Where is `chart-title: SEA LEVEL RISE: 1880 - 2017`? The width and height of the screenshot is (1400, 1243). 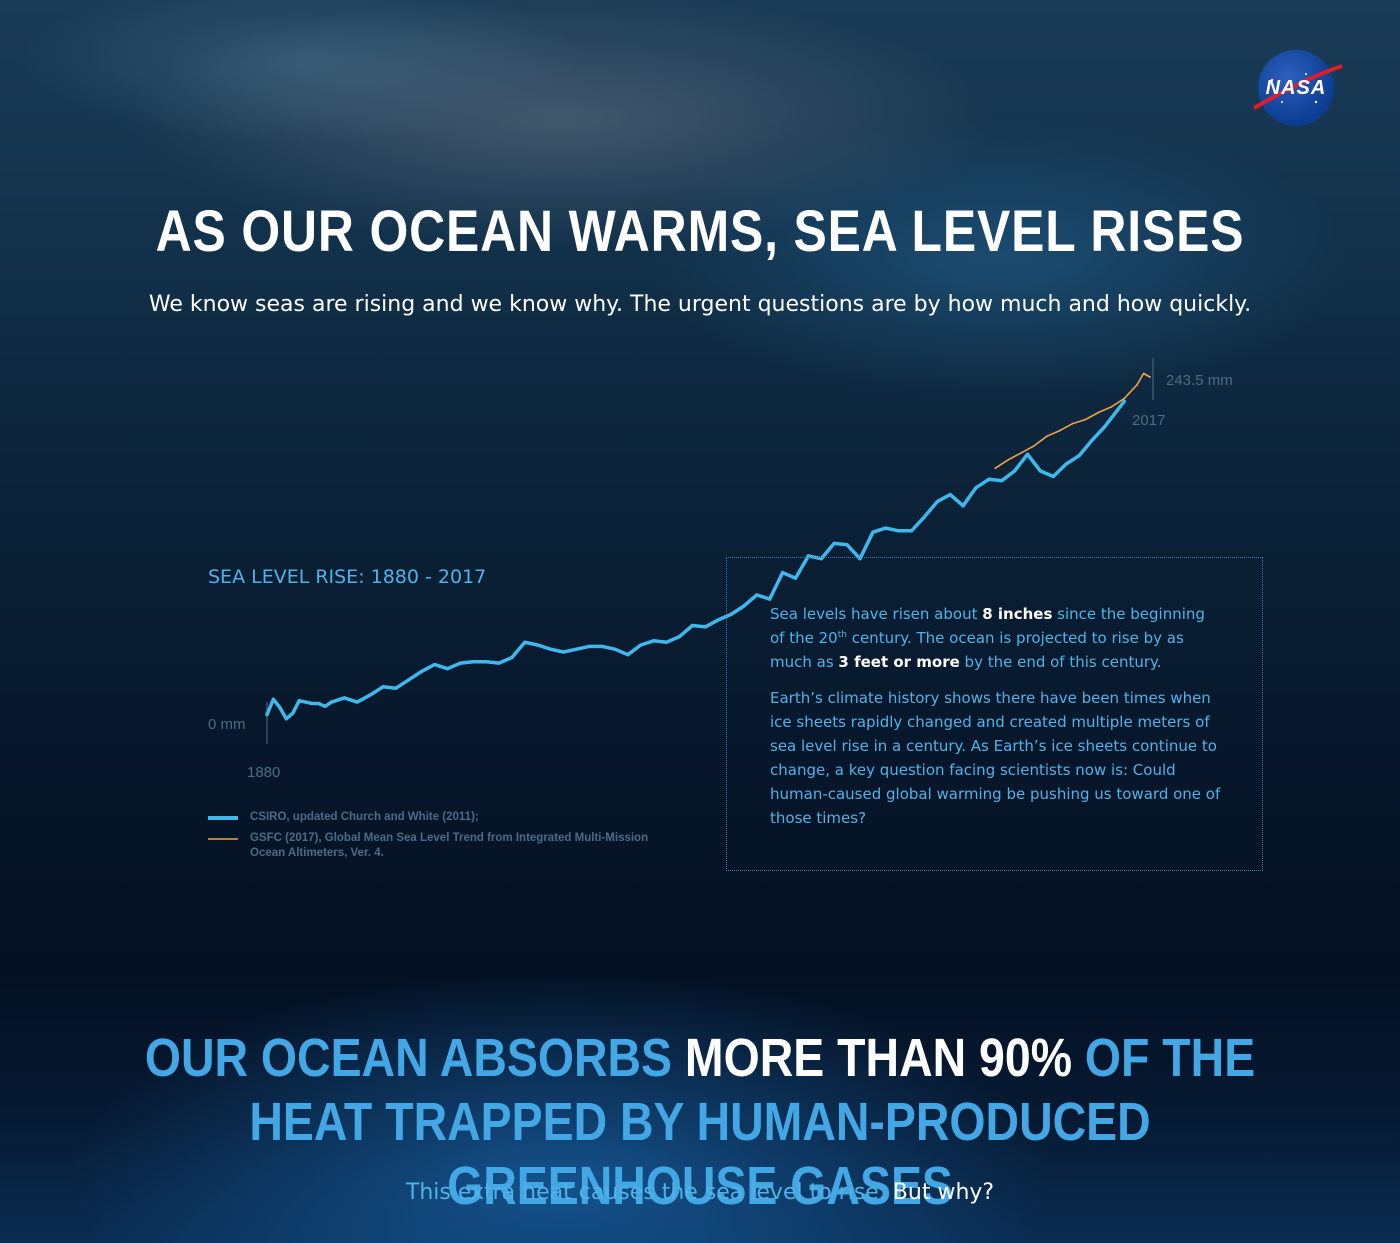
chart-title: SEA LEVEL RISE: 1880 - 2017 is located at coordinates (347, 577).